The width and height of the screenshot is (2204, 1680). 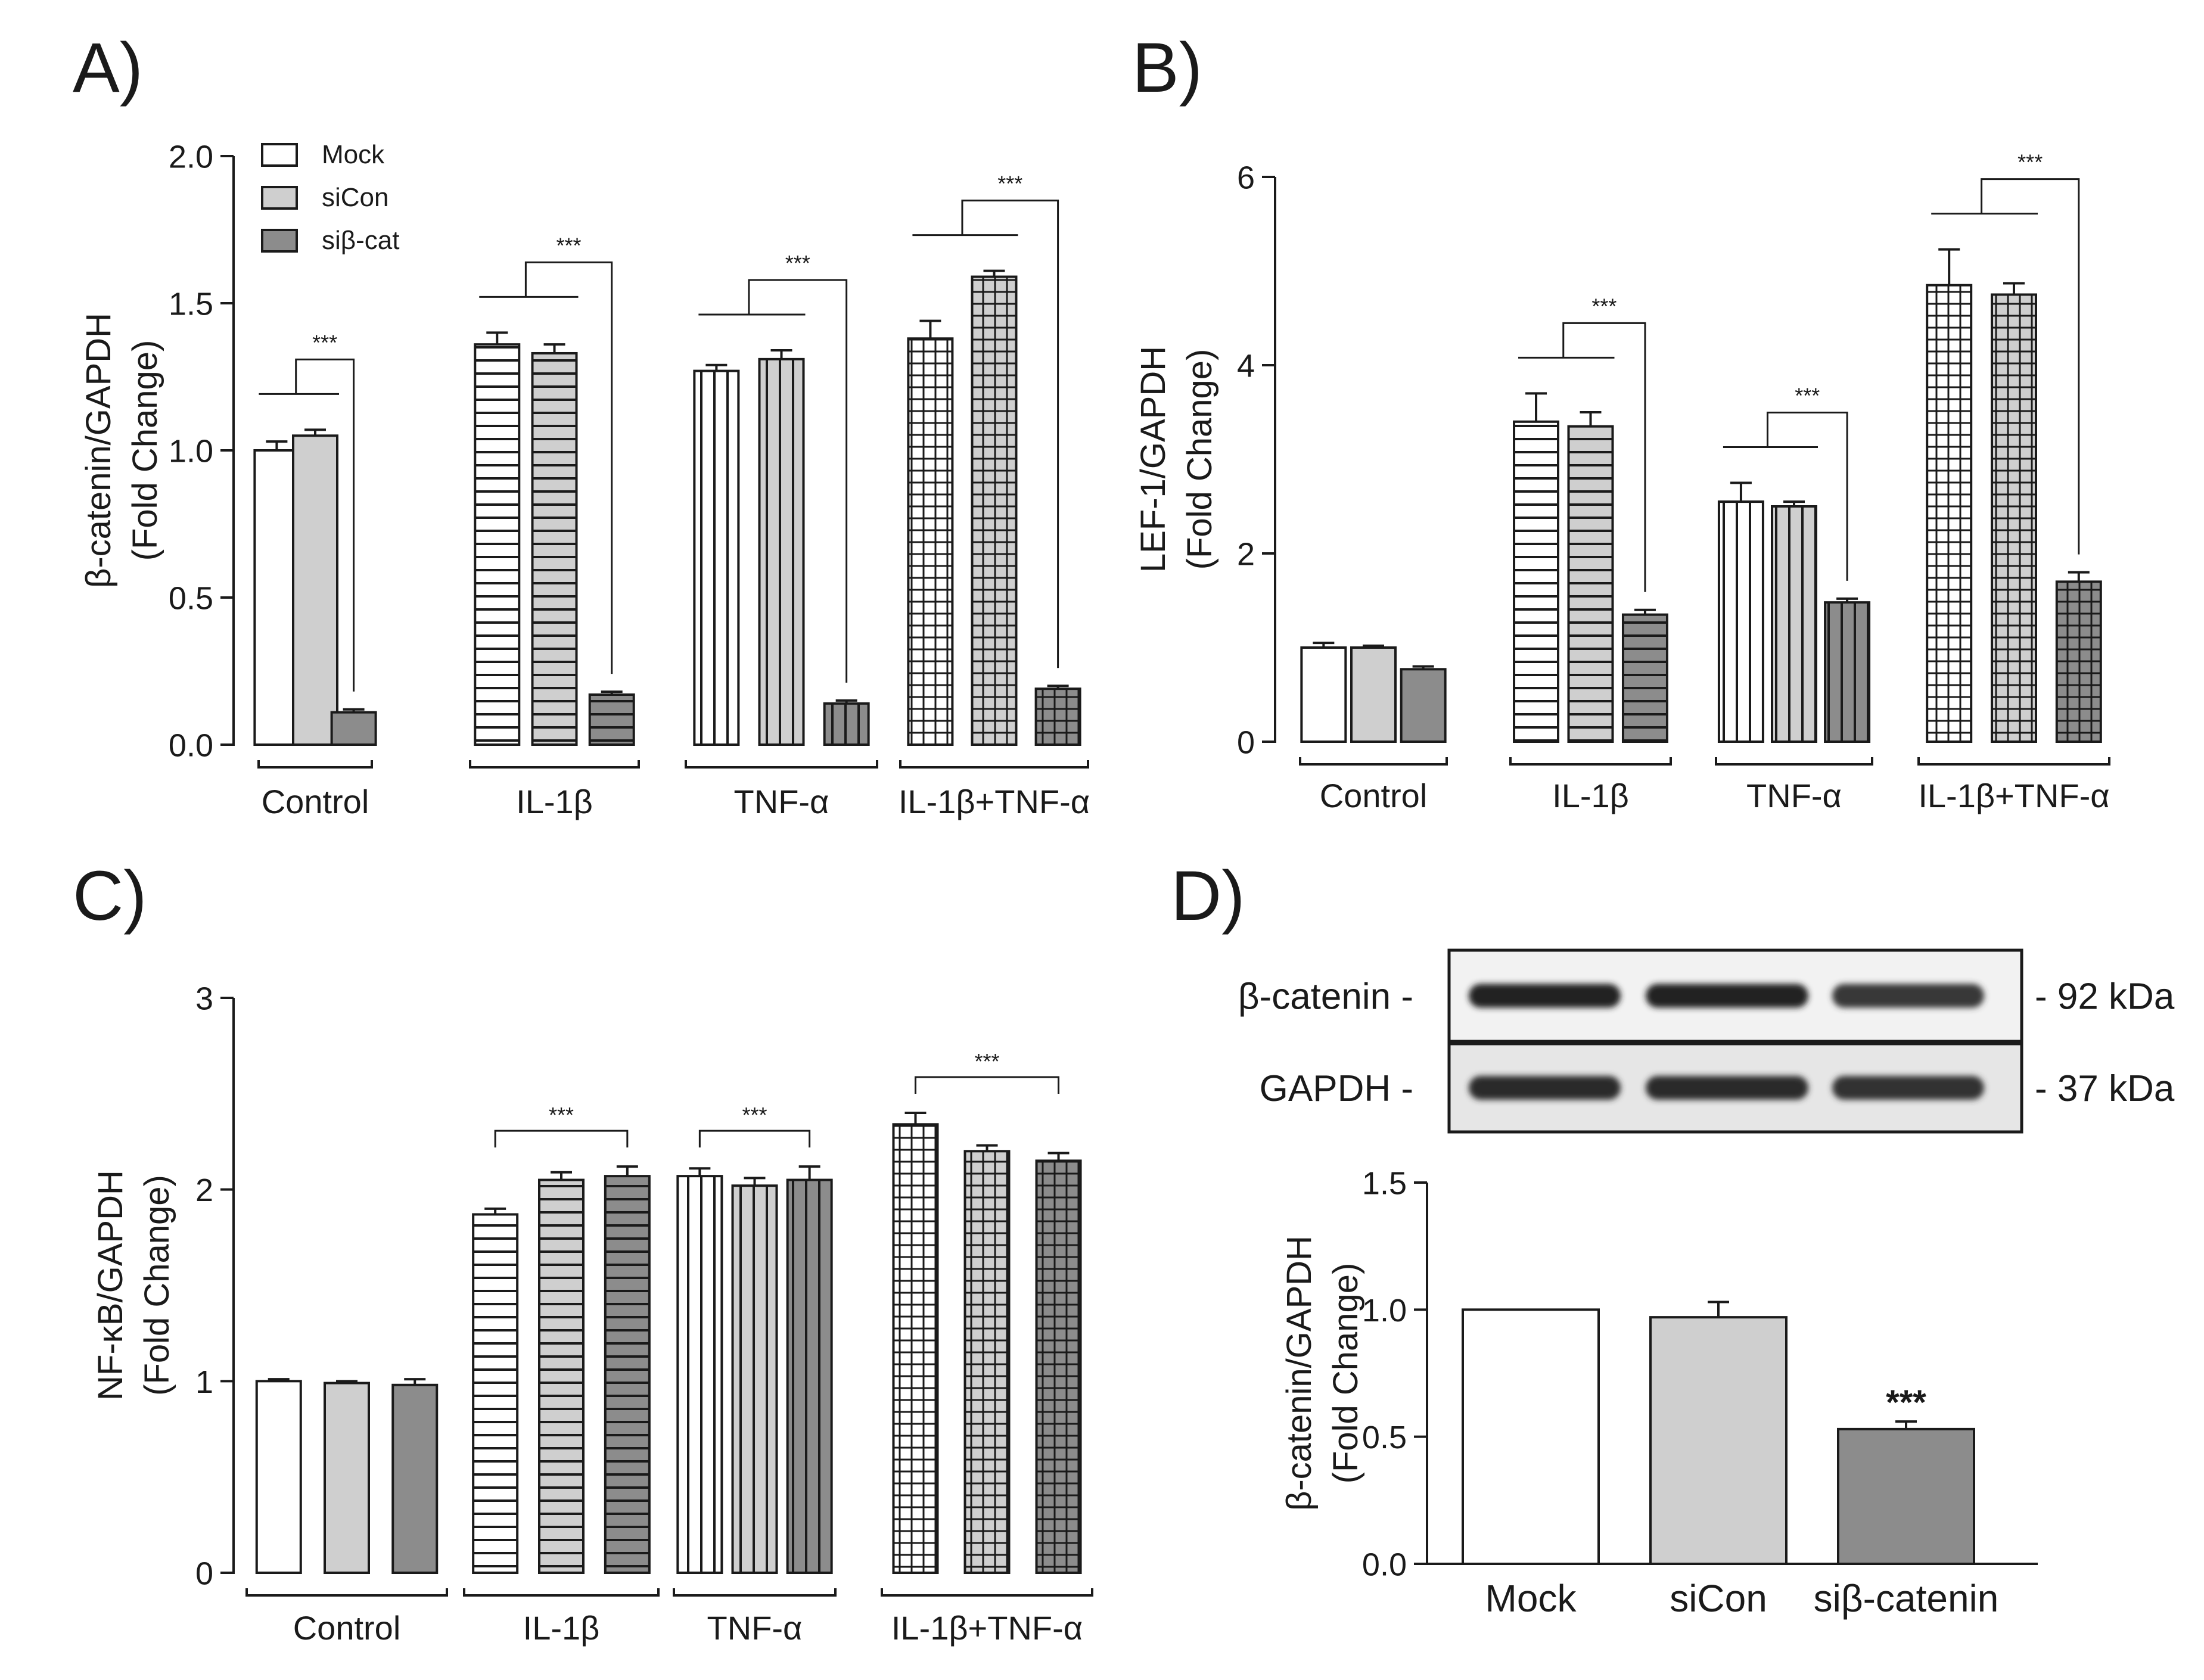 I want to click on bar-sicon, so click(x=1718, y=1440).